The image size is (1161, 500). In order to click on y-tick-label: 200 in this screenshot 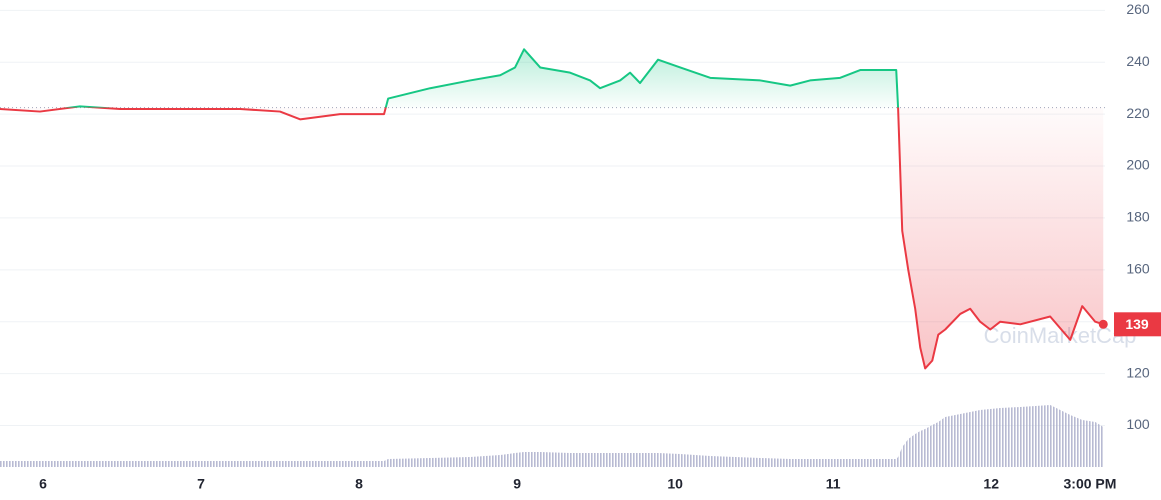, I will do `click(1138, 165)`.